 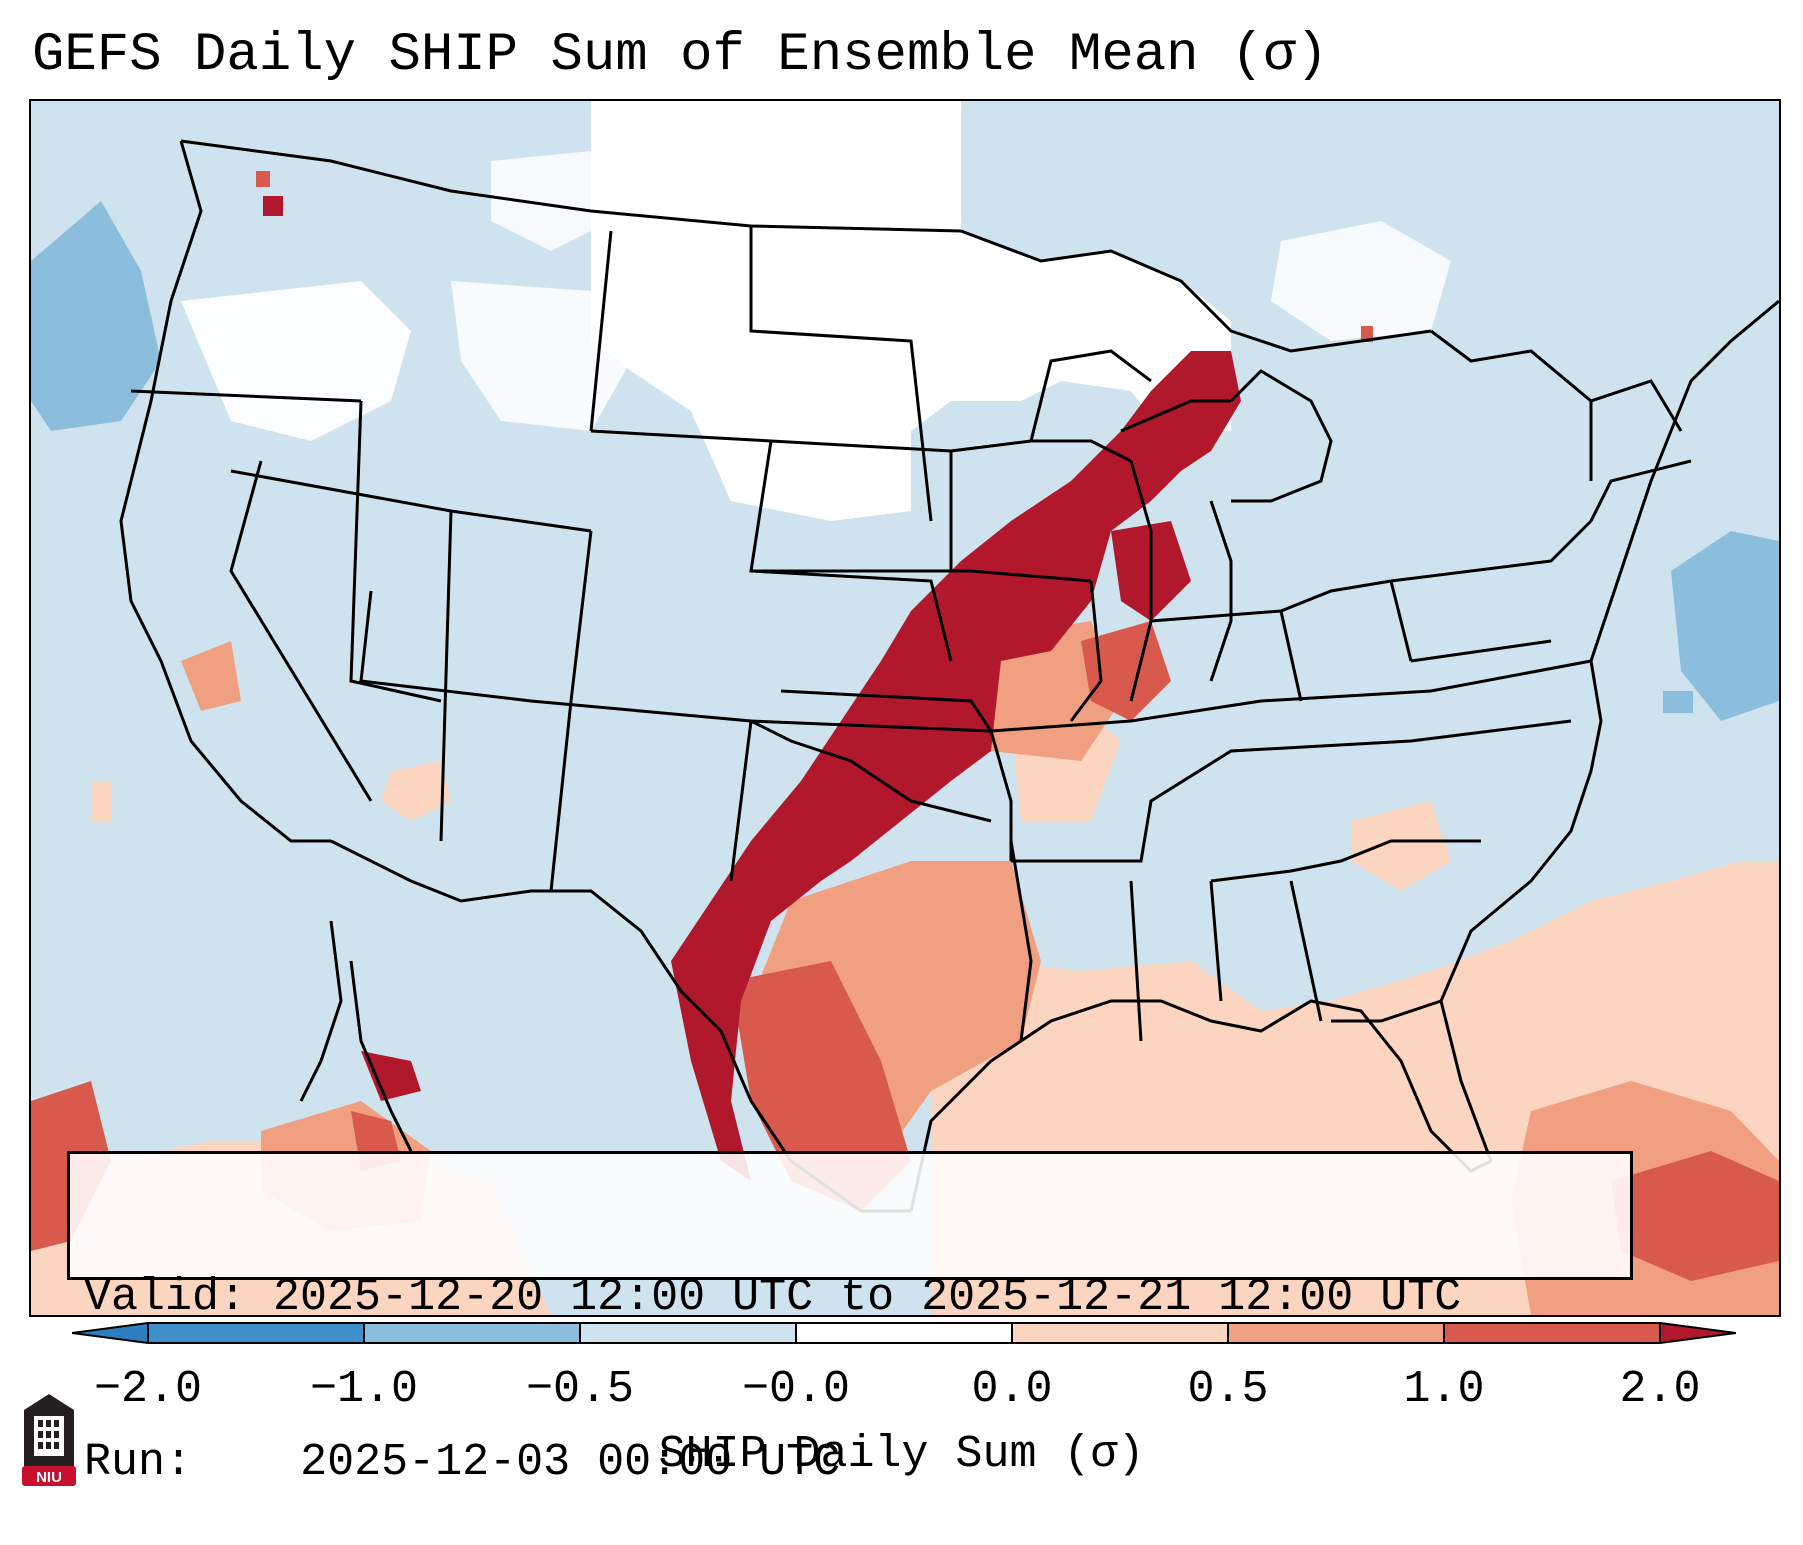 I want to click on colorbar-tick-label: −0.0, so click(x=796, y=1389).